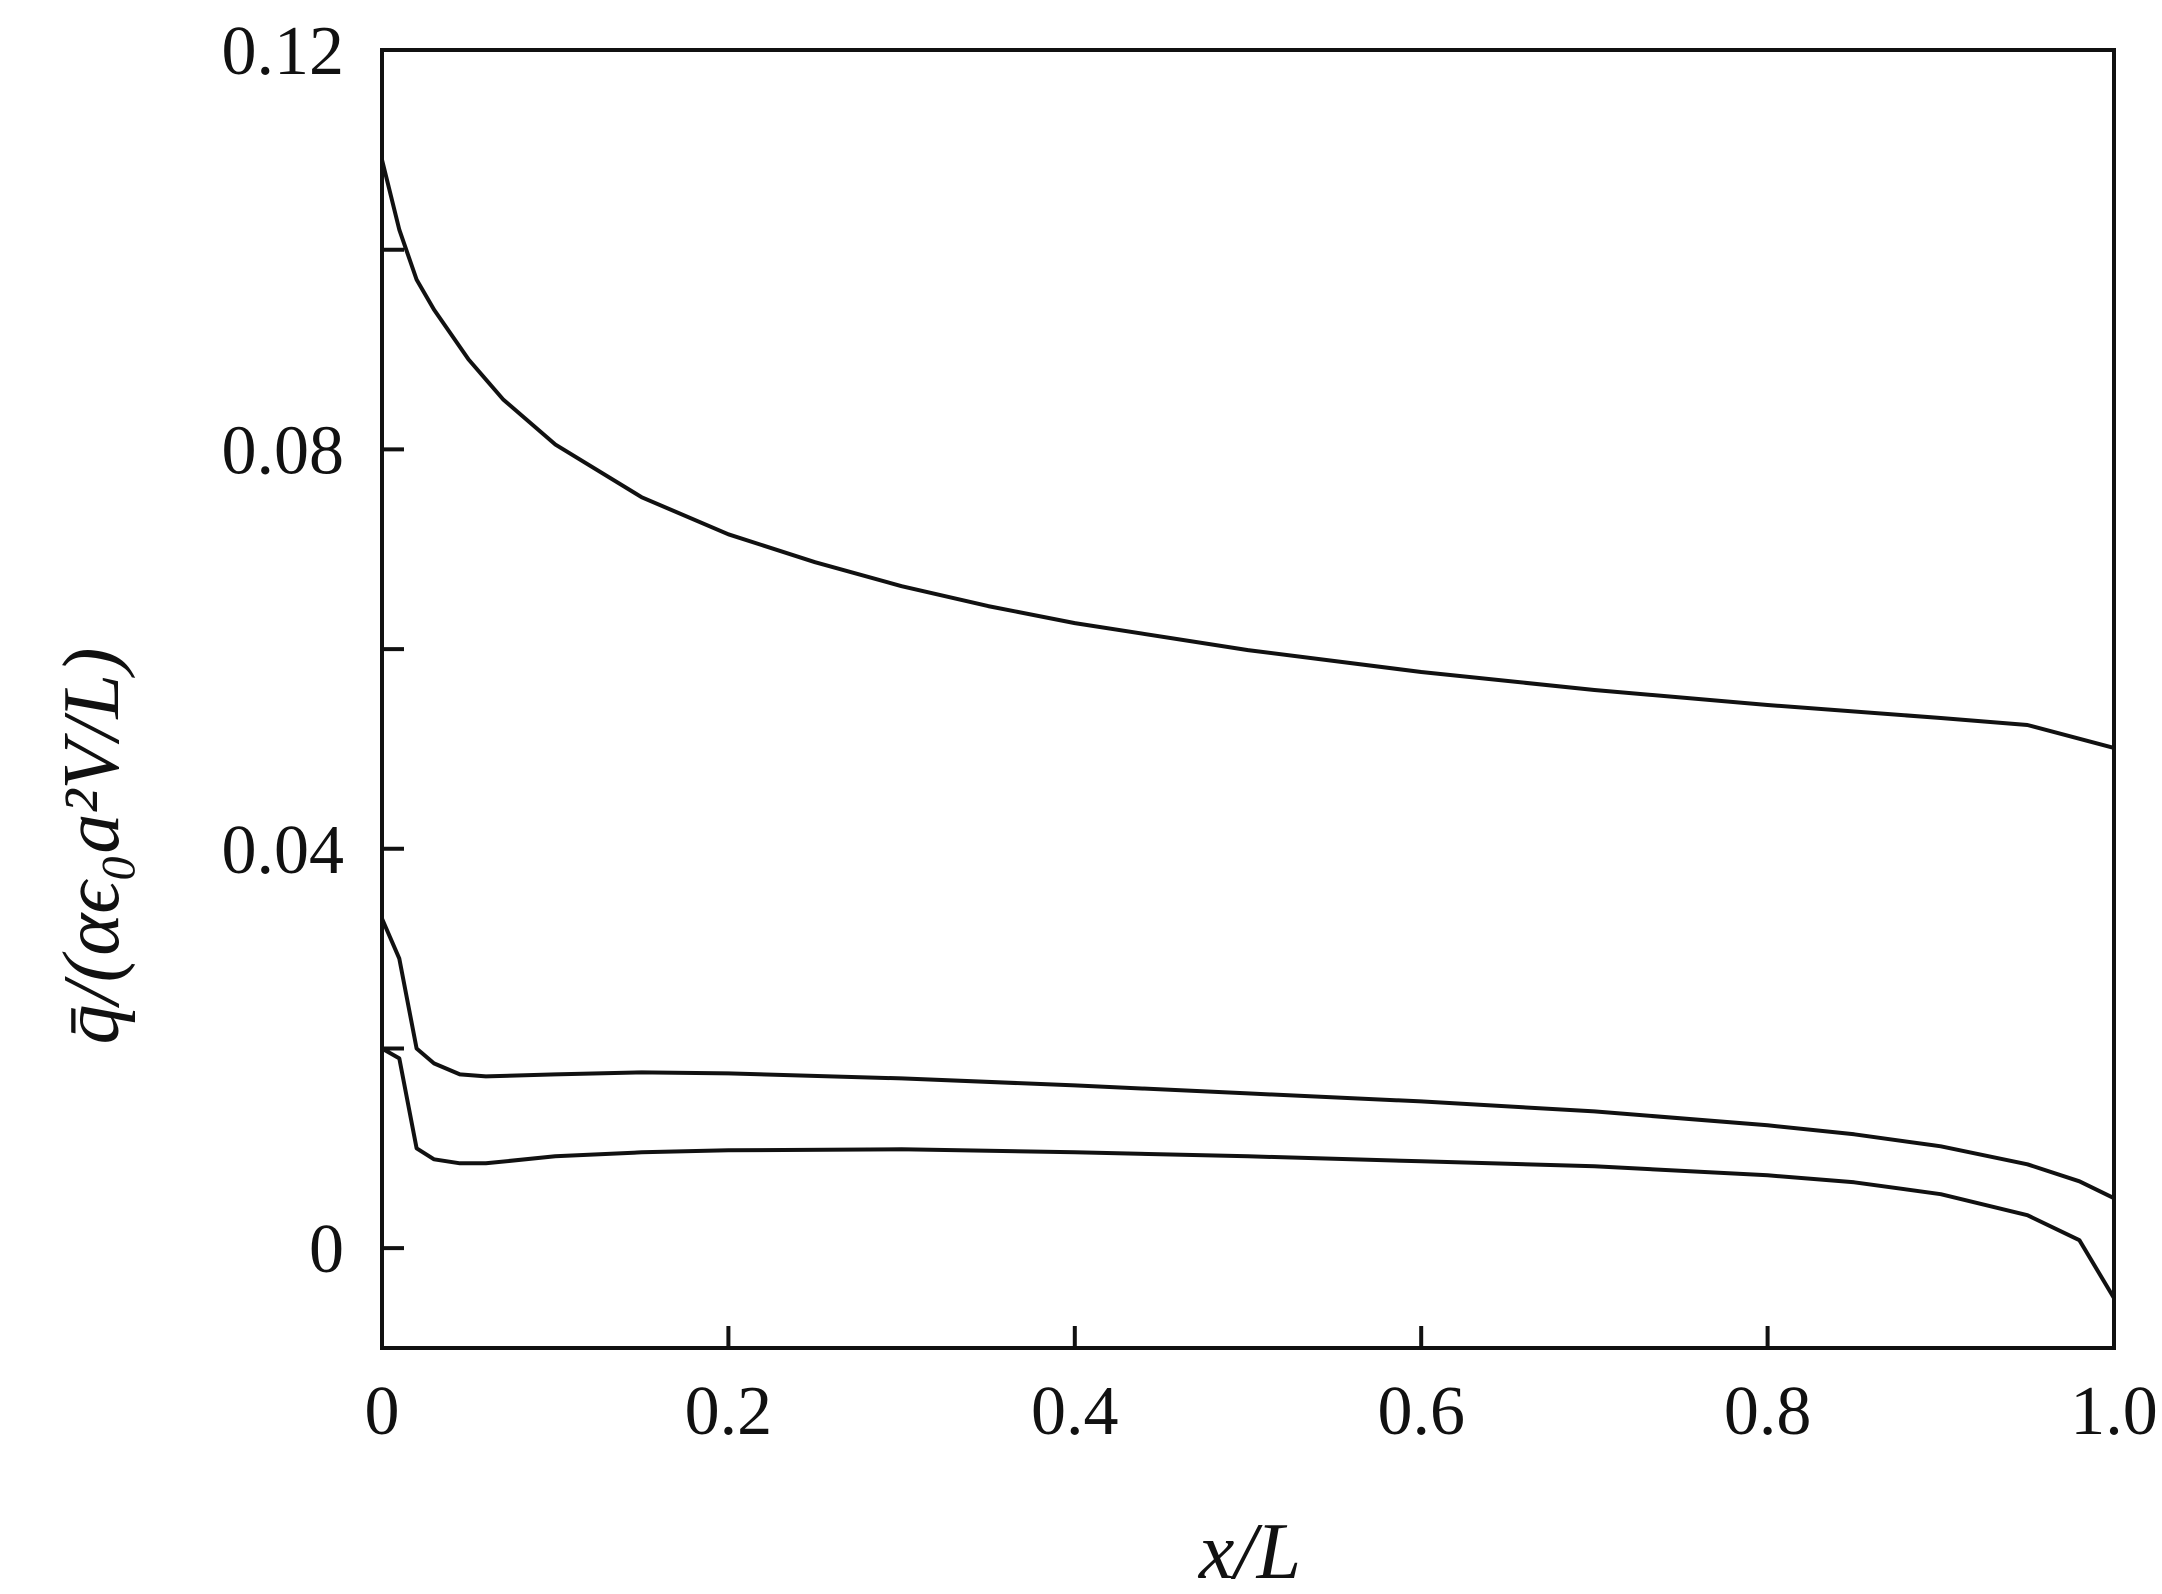 This screenshot has height=1594, width=2162. What do you see at coordinates (283, 450) in the screenshot?
I see `y-tick-label-4: 0.08` at bounding box center [283, 450].